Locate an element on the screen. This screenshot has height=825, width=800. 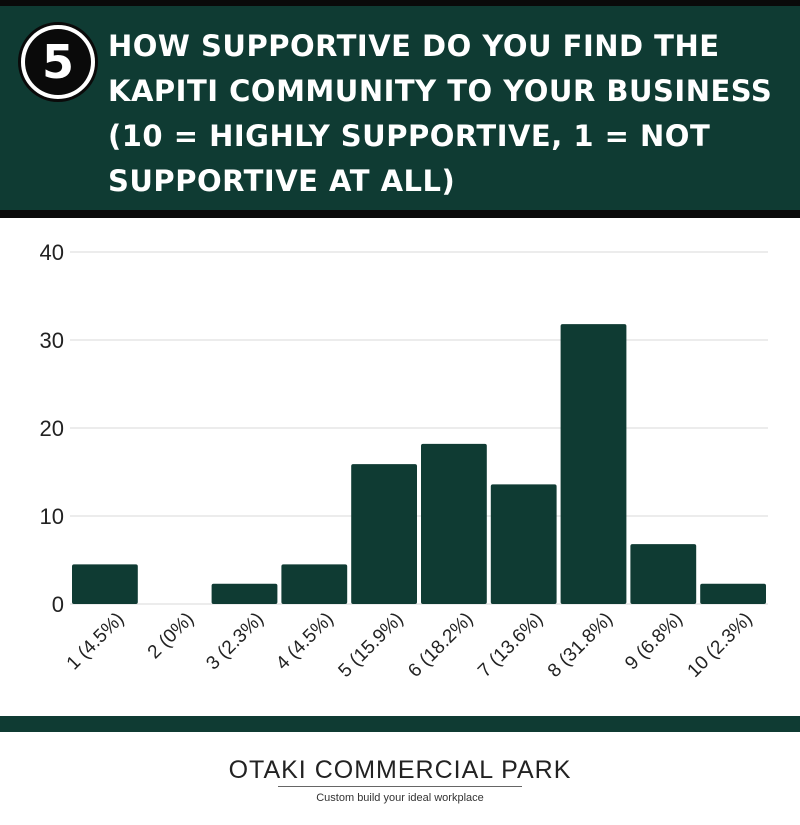
x-tick-label: 3 (2.3%) is located at coordinates (235, 642).